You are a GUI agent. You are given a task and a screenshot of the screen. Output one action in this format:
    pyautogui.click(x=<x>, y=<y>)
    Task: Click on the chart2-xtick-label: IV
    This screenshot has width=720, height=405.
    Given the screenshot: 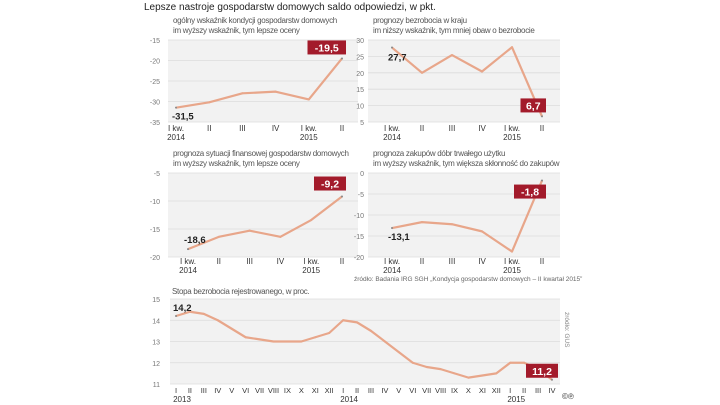 What is the action you would take?
    pyautogui.click(x=482, y=128)
    